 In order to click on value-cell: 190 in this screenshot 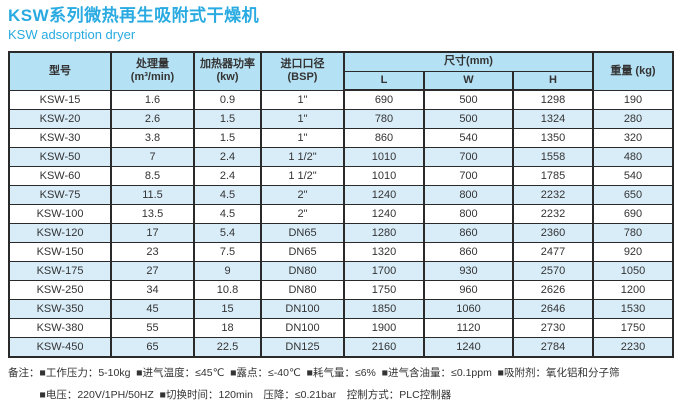, I will do `click(633, 100)`.